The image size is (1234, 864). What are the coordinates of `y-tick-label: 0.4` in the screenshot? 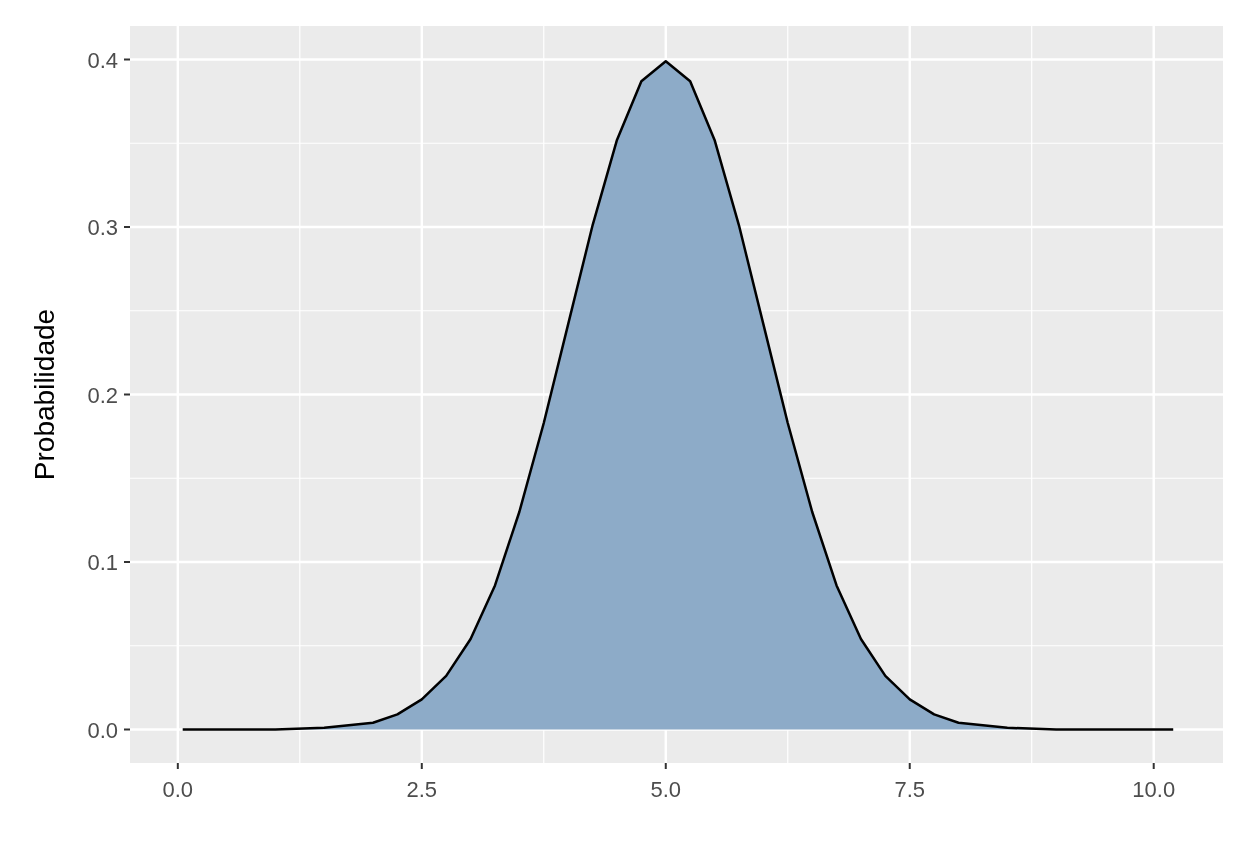 It's located at (102, 60).